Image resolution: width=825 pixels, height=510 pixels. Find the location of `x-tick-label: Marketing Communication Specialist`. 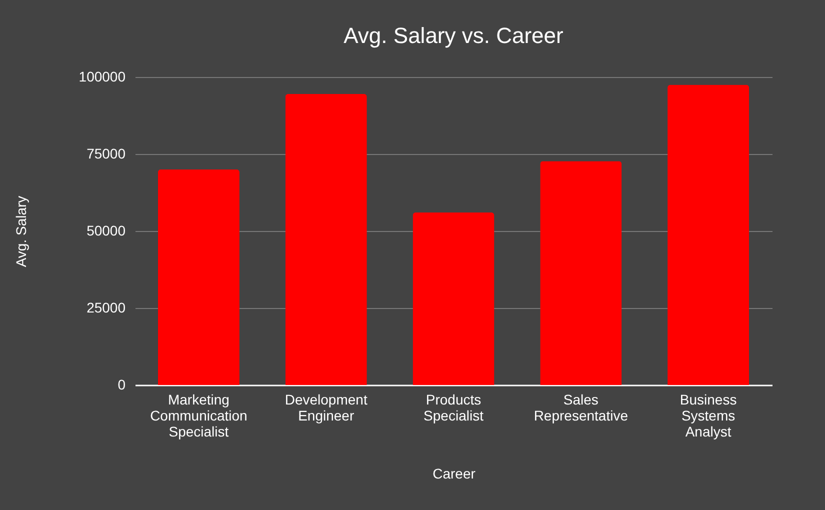

x-tick-label: Marketing Communication Specialist is located at coordinates (199, 416).